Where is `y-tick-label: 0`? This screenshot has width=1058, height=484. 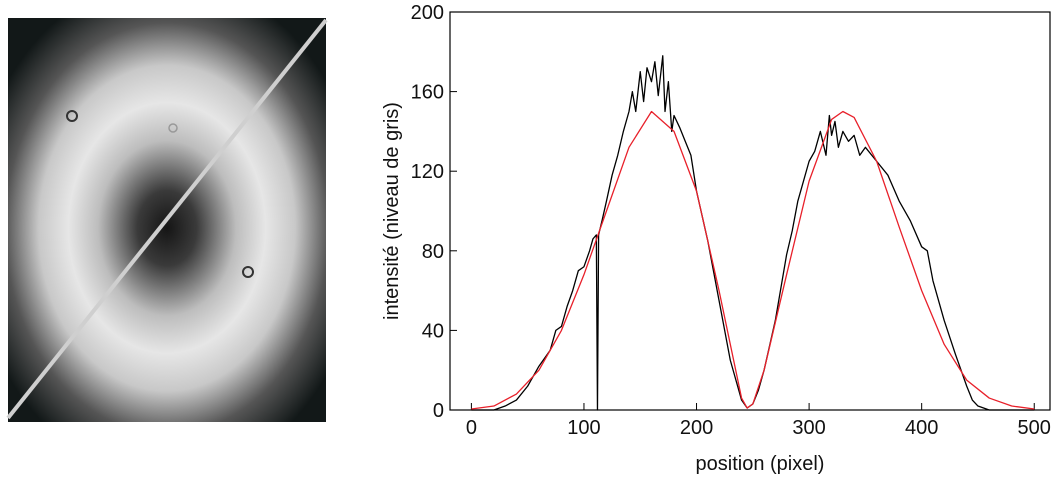 y-tick-label: 0 is located at coordinates (438, 411).